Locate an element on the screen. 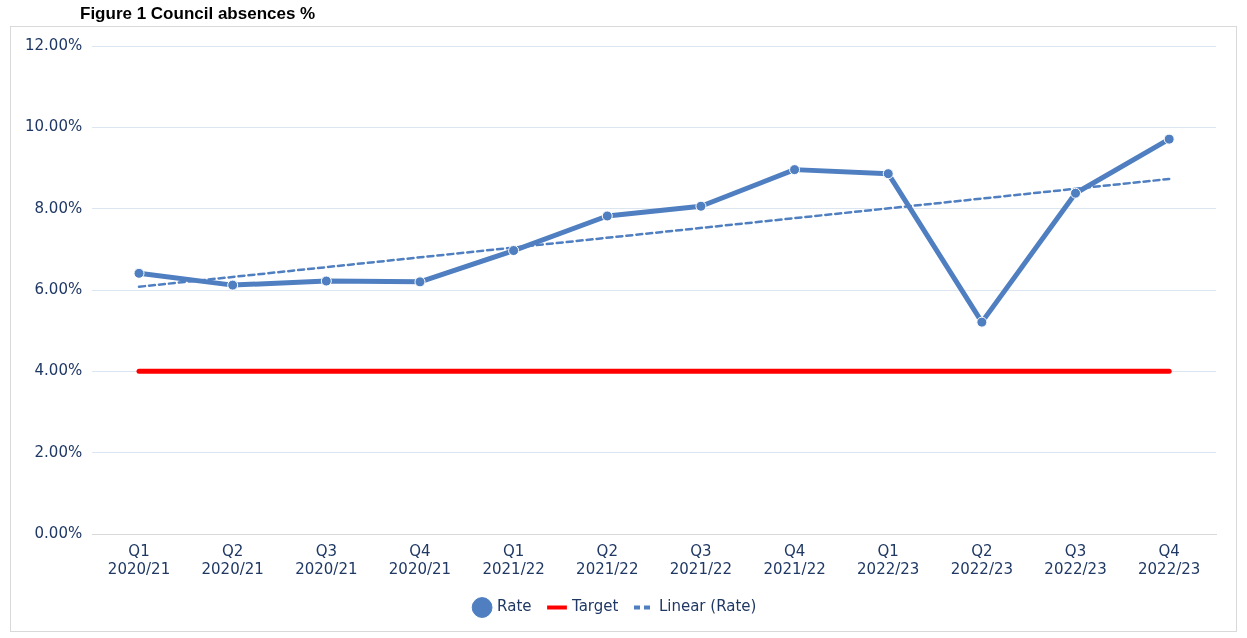  x-tick-label: Q1 2020/21 is located at coordinates (139, 559).